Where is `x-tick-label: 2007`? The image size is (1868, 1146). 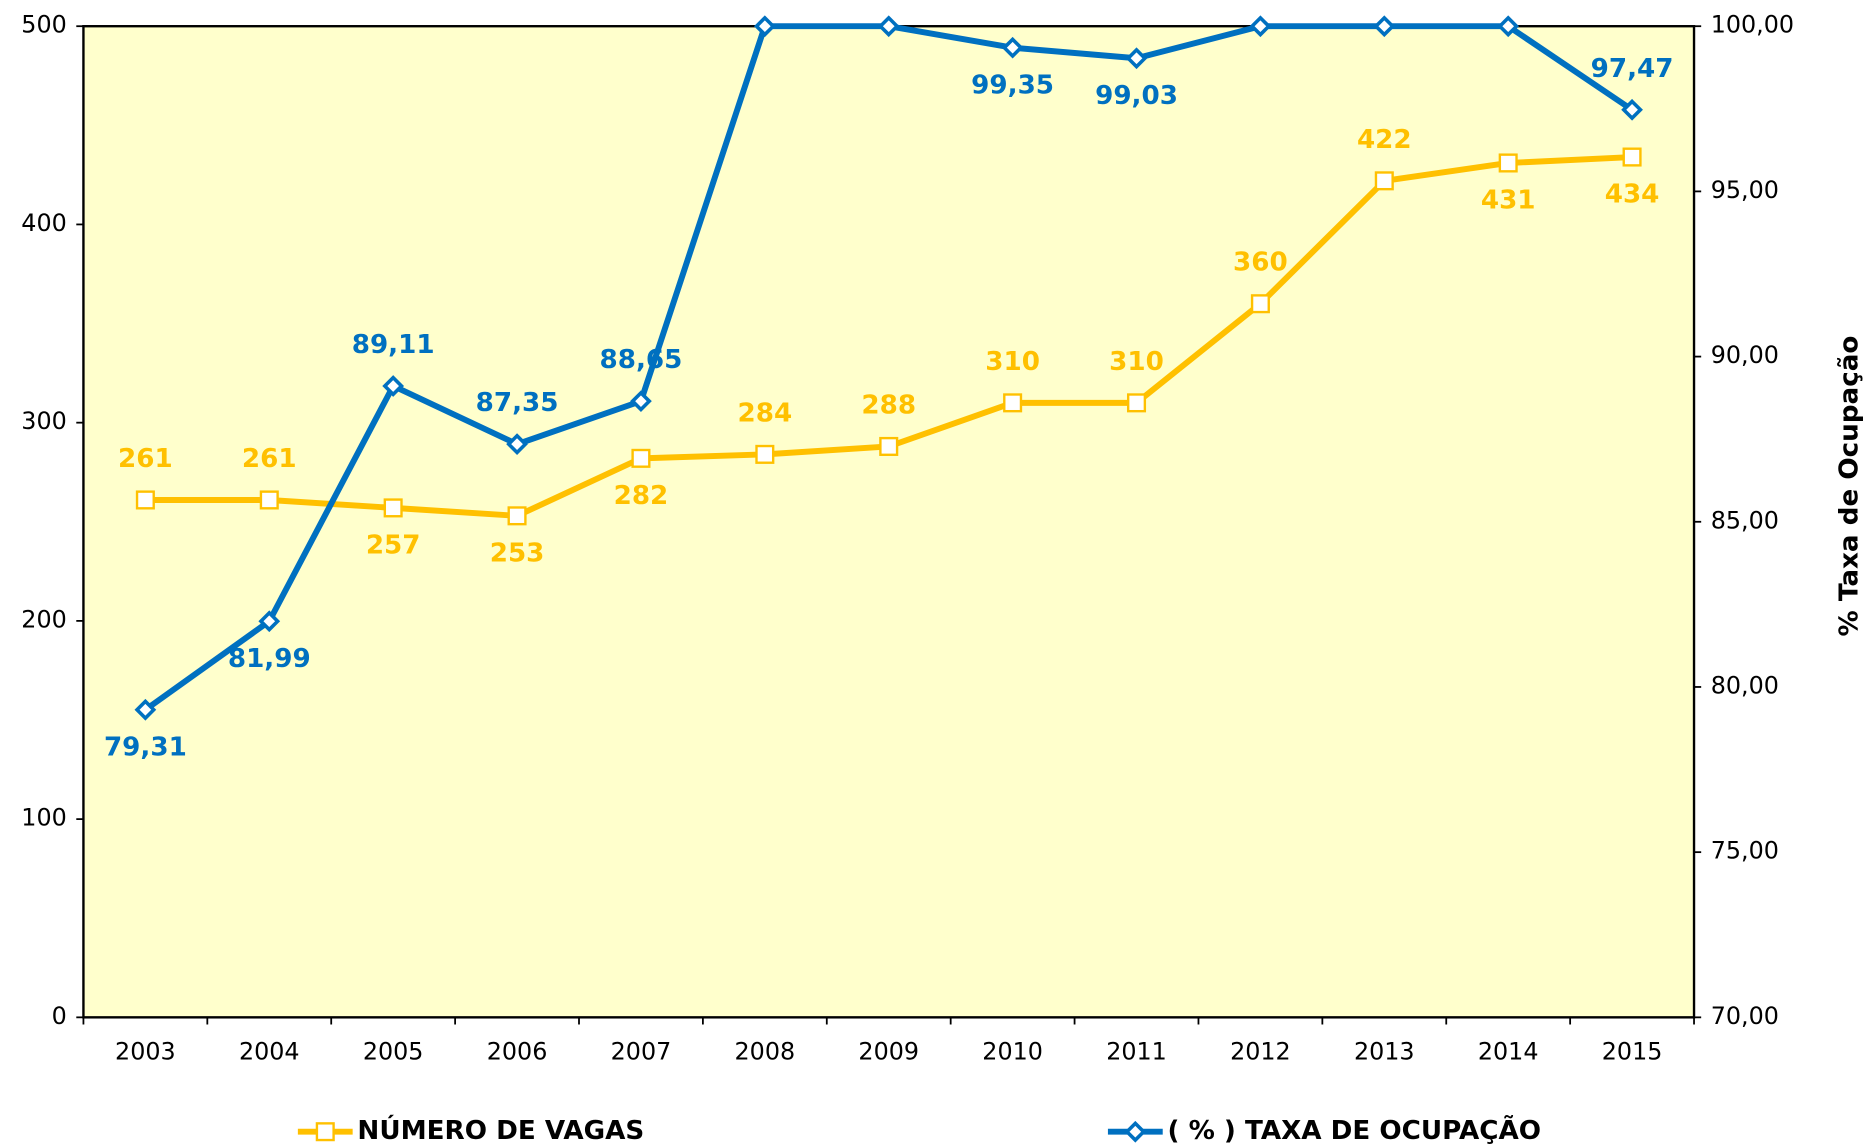 x-tick-label: 2007 is located at coordinates (641, 1052).